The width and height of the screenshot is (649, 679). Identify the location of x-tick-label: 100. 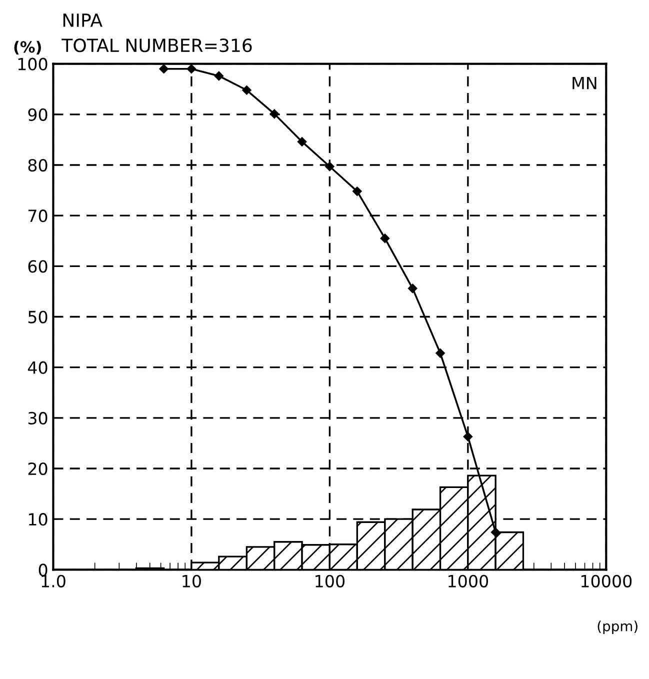
(330, 581).